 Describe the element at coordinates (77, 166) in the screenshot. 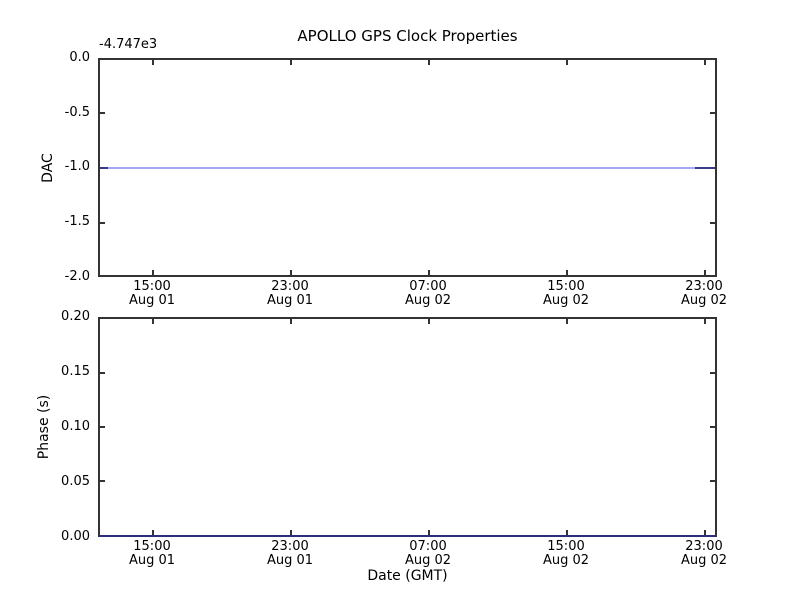

I see `y-tick-label: -1.0` at that location.